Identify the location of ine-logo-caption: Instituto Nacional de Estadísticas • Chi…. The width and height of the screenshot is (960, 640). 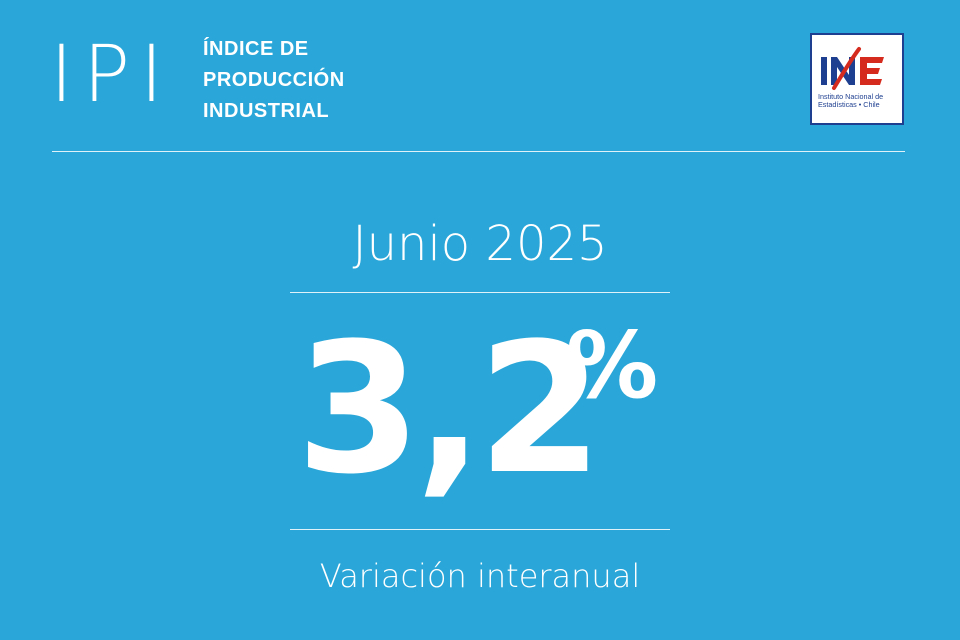
(860, 101).